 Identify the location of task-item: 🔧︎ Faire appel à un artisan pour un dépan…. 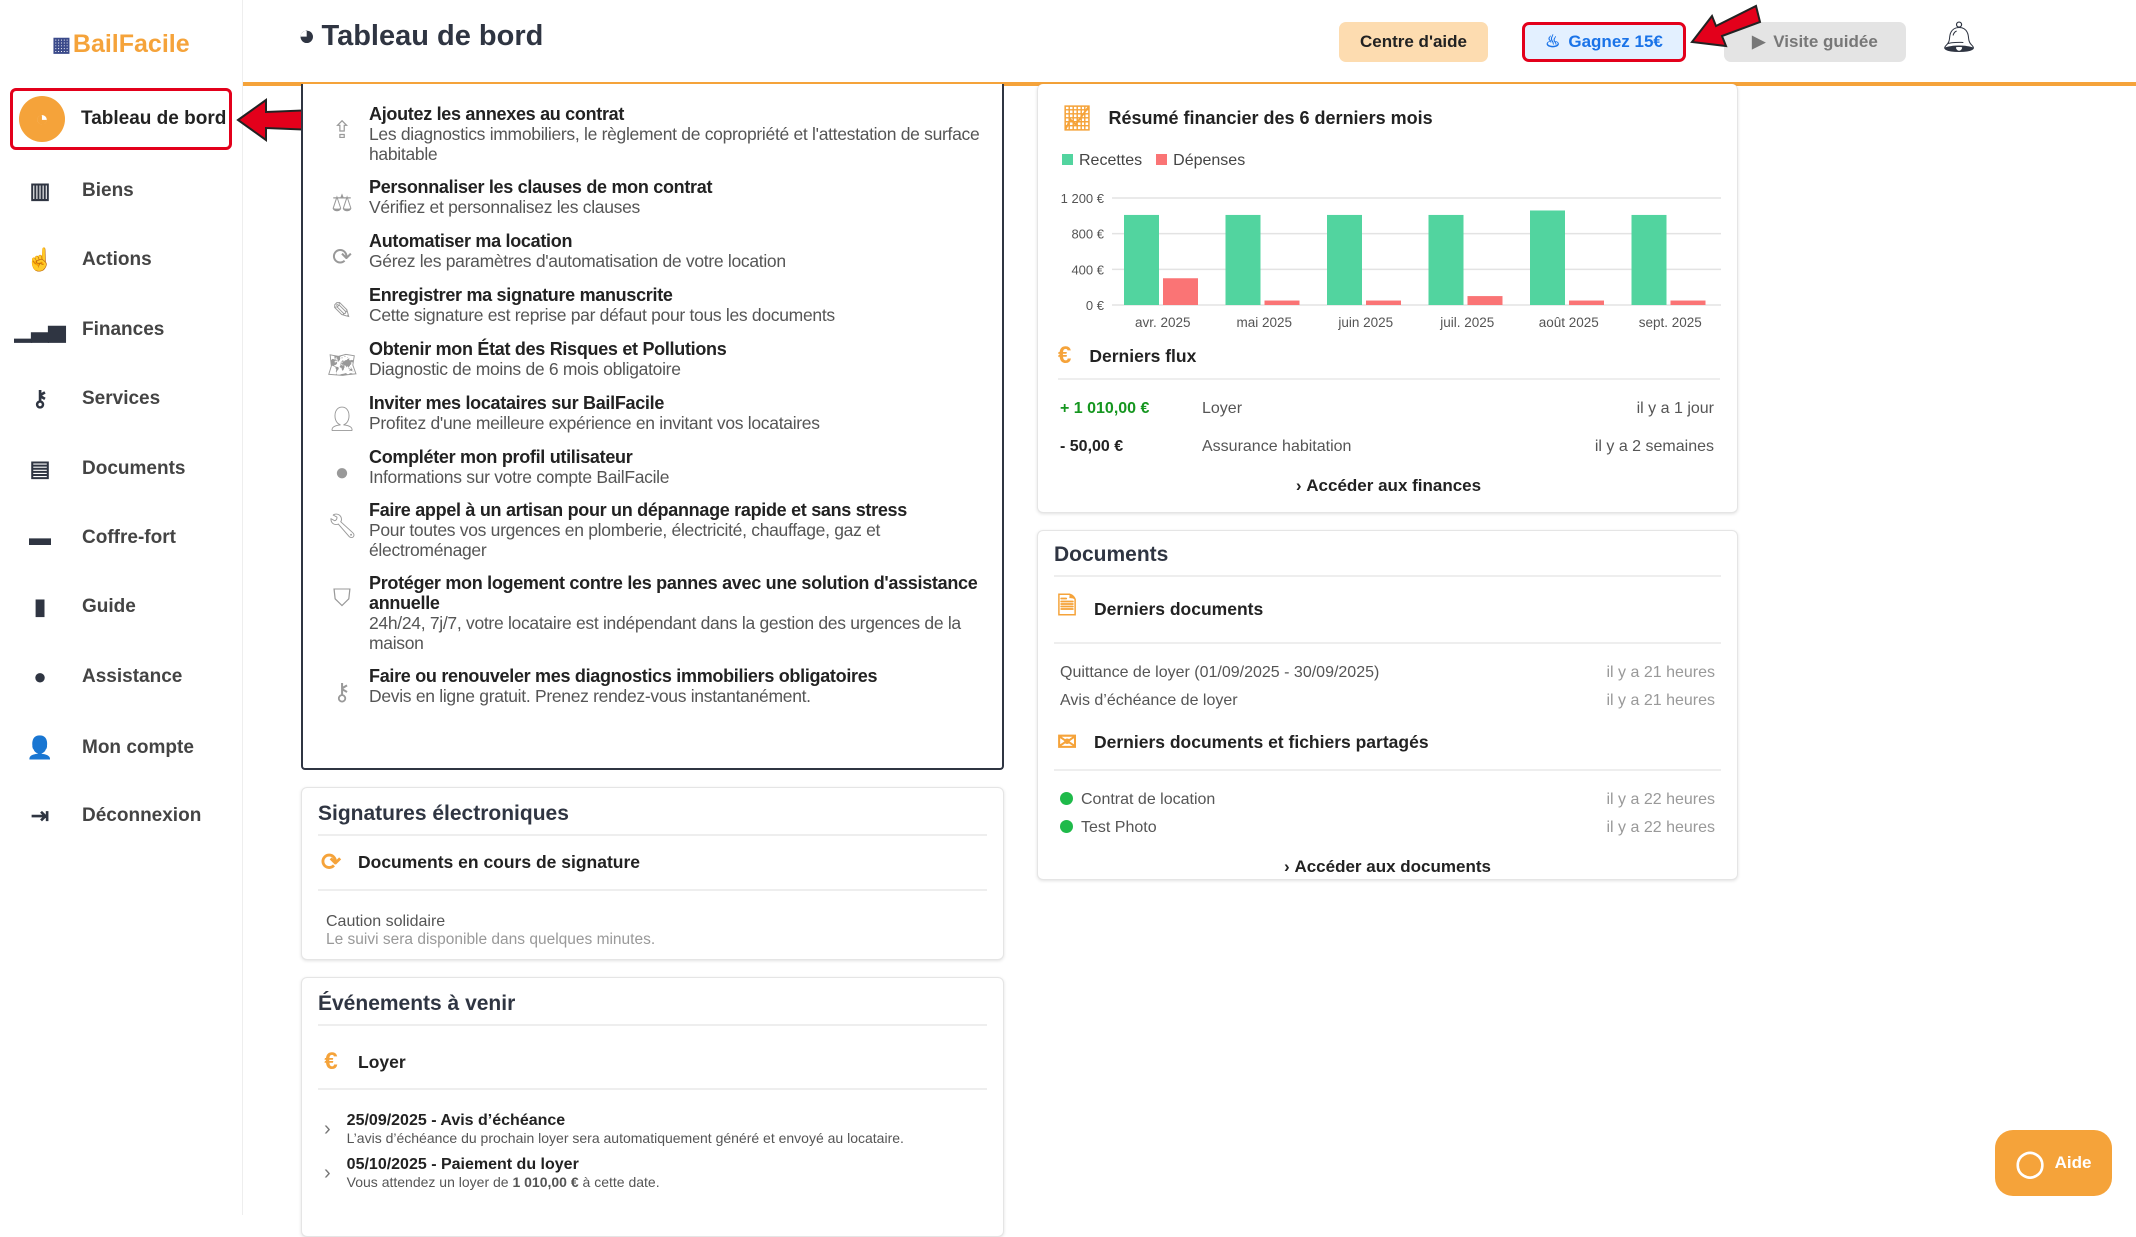
(617, 530).